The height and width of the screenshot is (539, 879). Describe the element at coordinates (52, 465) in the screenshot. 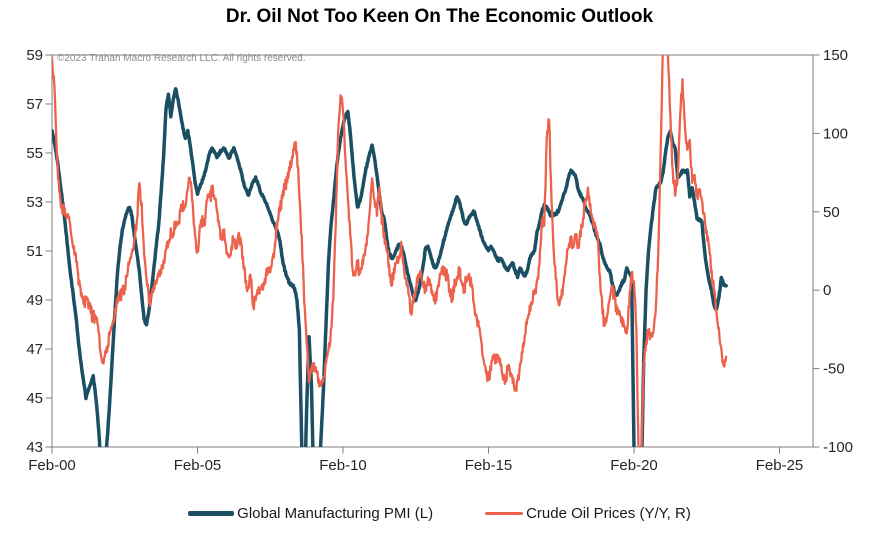

I see `x-axis-tick-label: Feb-00` at that location.